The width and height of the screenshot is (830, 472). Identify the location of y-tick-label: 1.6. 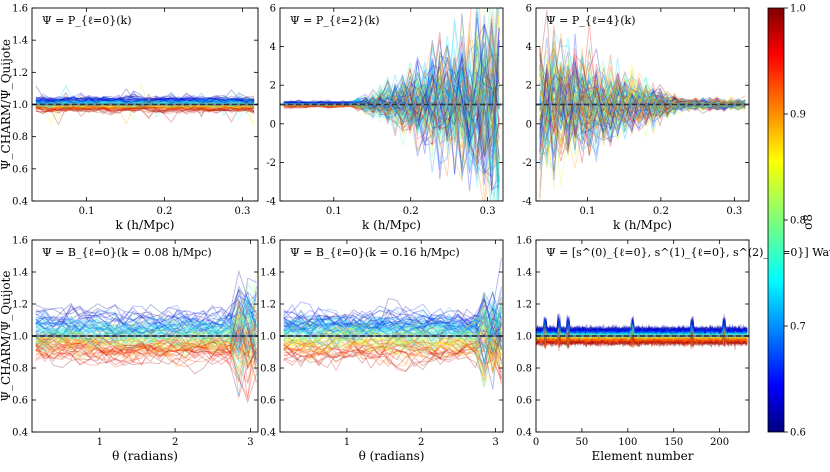
(20, 9).